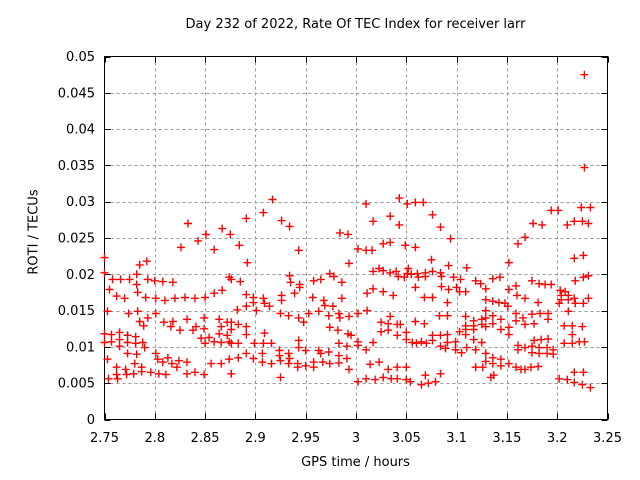  Describe the element at coordinates (80, 130) in the screenshot. I see `y-tick-label: 0.04` at that location.